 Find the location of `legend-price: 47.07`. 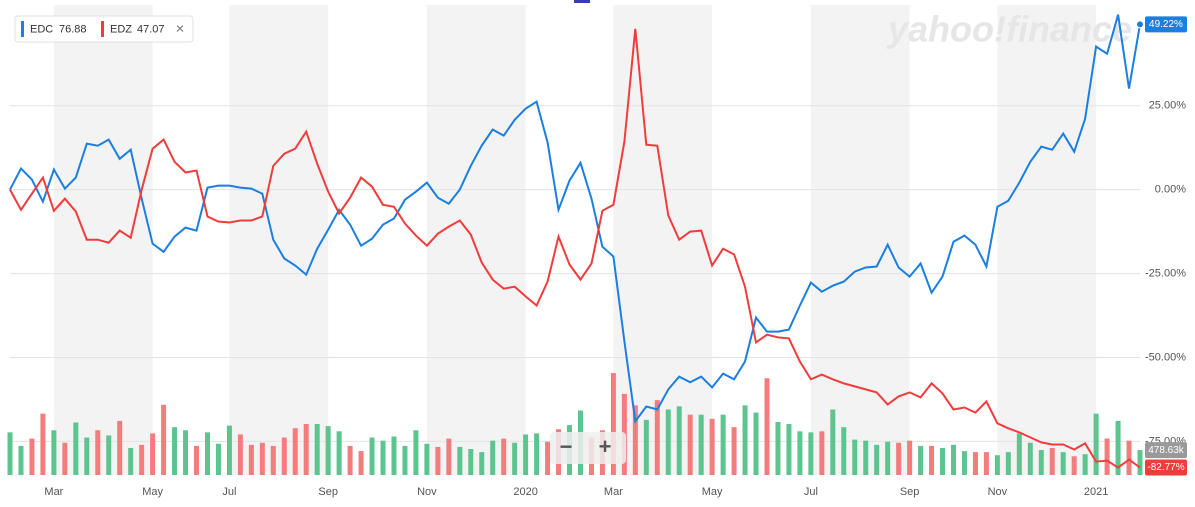

legend-price: 47.07 is located at coordinates (151, 29).